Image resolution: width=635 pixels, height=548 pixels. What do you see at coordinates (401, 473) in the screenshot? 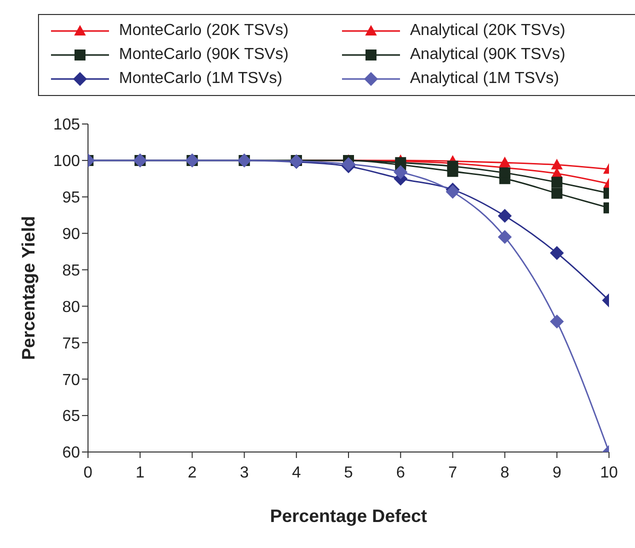
I see `x-tick-label: 6` at bounding box center [401, 473].